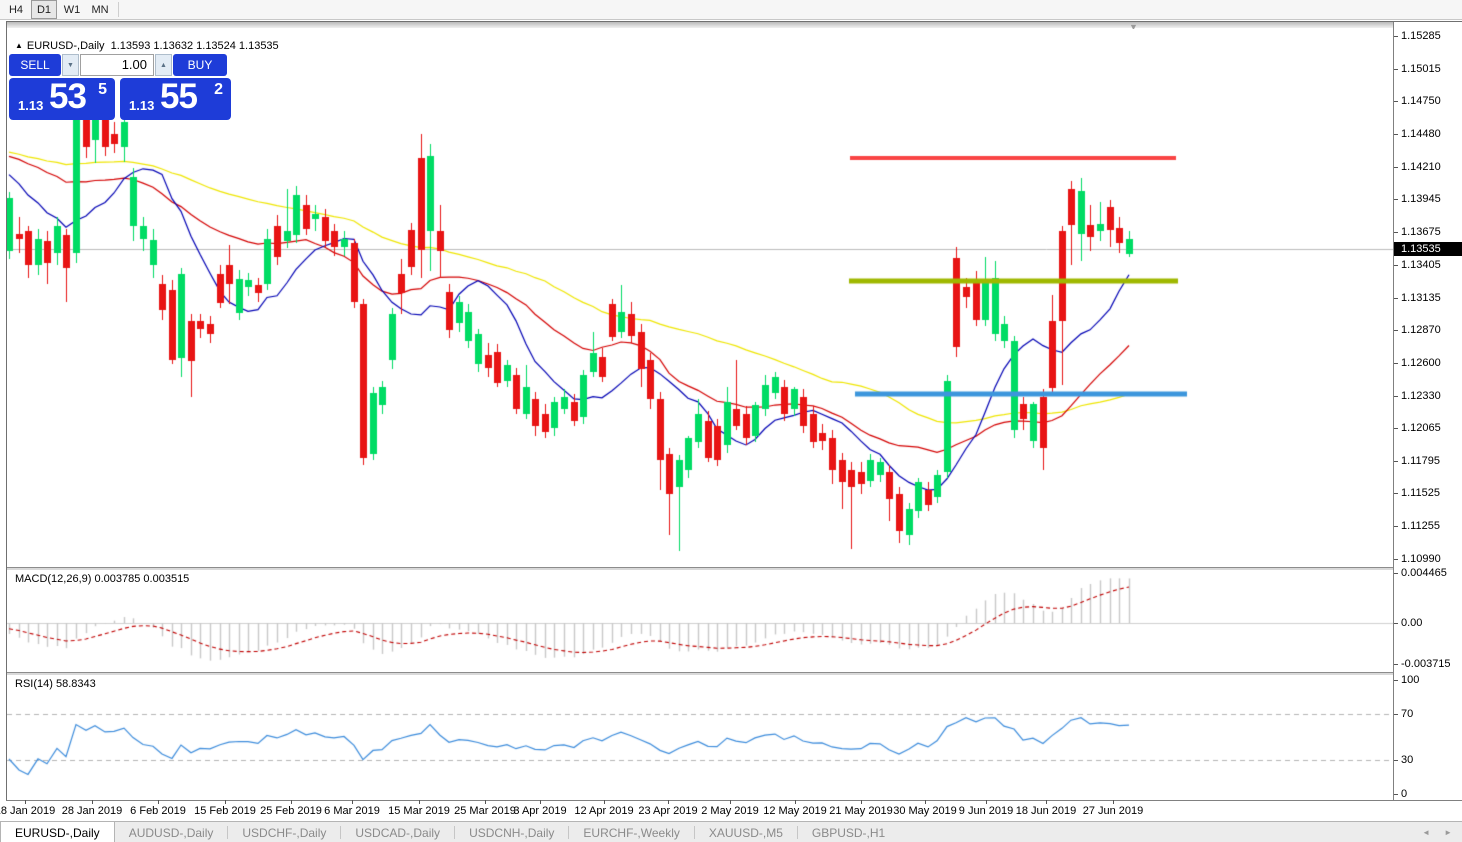  What do you see at coordinates (72, 9) in the screenshot?
I see `timeframe-button-w1: W1` at bounding box center [72, 9].